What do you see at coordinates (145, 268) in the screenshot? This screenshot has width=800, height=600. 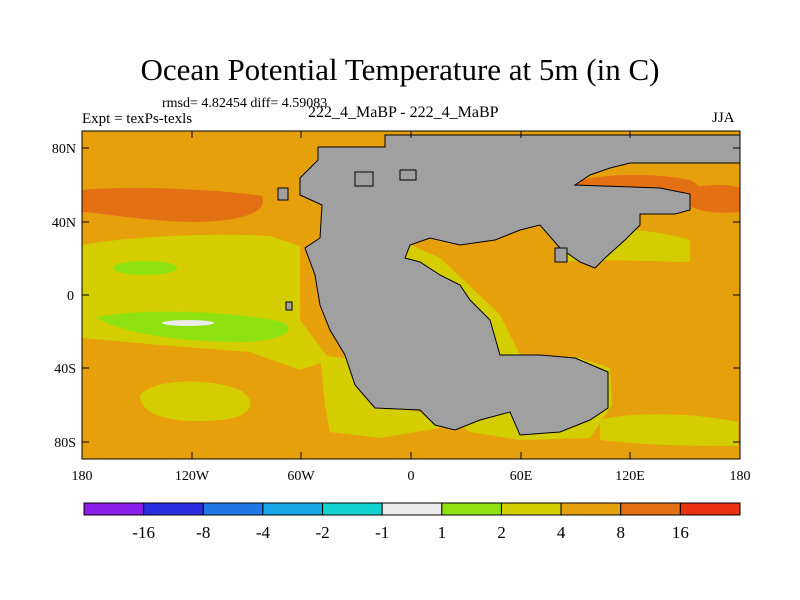 I see `green-patch-north` at bounding box center [145, 268].